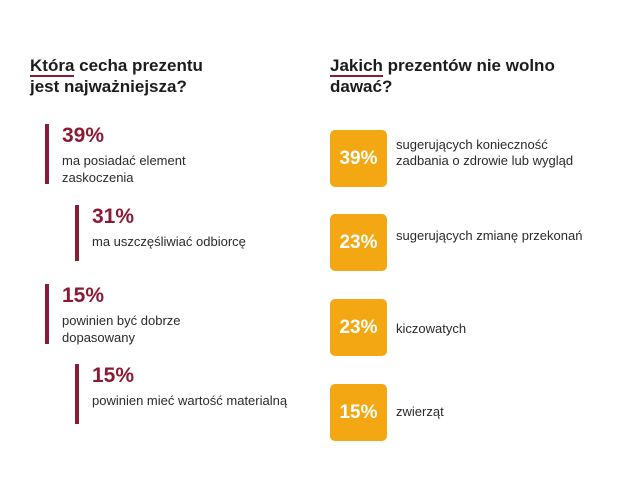 The image size is (630, 500). I want to click on stat-description: ma uszczęśliwiać odbiorcę, so click(169, 241).